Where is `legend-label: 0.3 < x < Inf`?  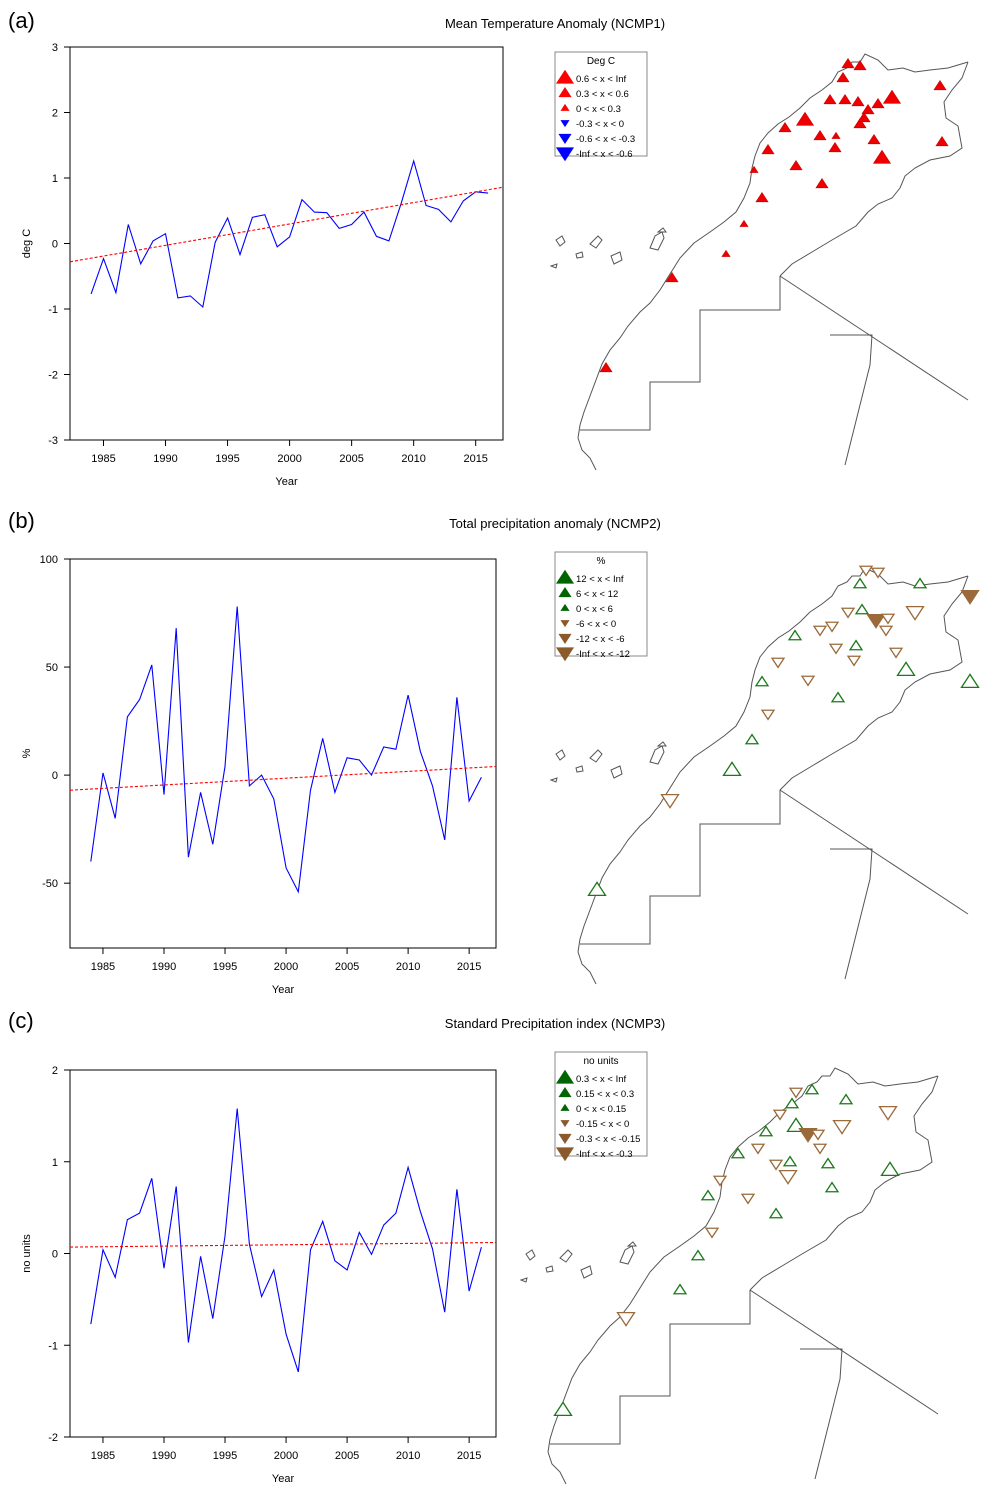 legend-label: 0.3 < x < Inf is located at coordinates (601, 1079).